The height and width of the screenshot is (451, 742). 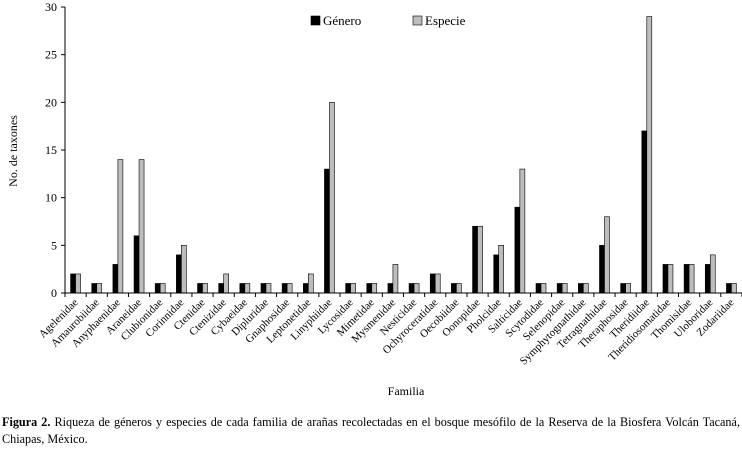 I want to click on y-tick-label: 15, so click(x=51, y=150).